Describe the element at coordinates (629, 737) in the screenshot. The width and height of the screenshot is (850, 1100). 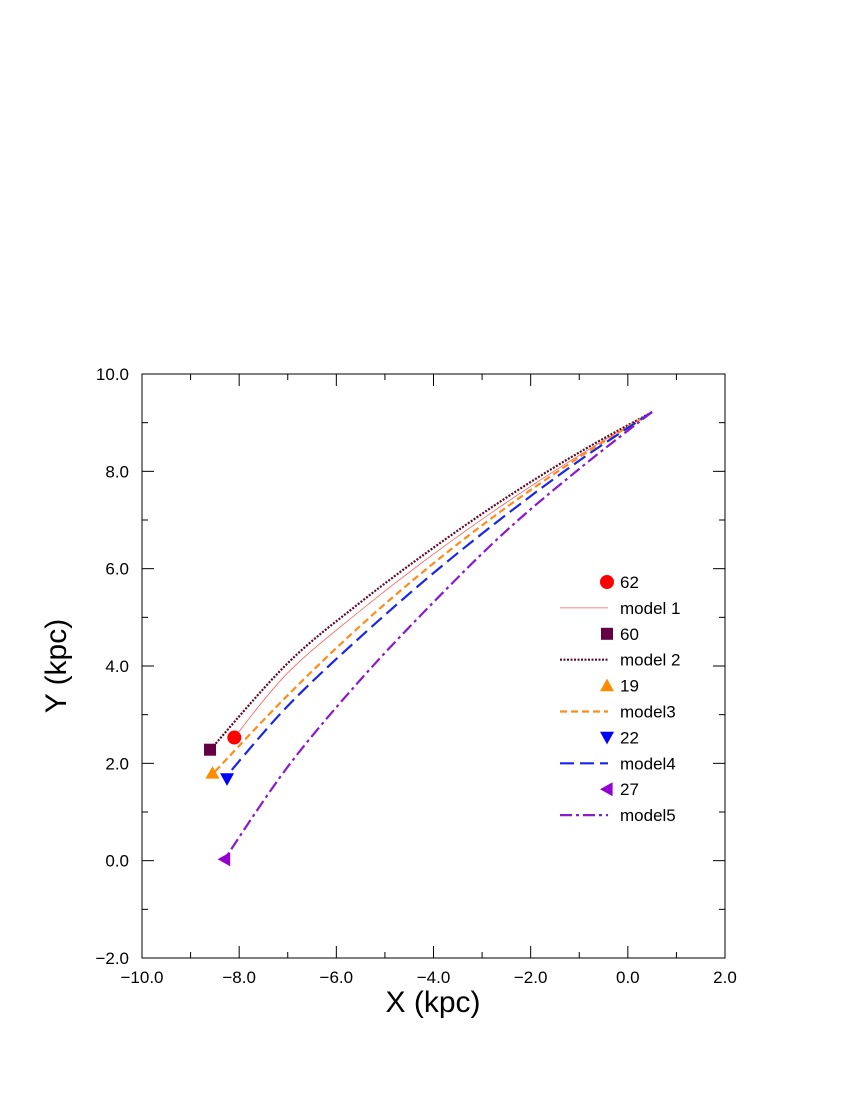
I see `legend-label: 22` at that location.